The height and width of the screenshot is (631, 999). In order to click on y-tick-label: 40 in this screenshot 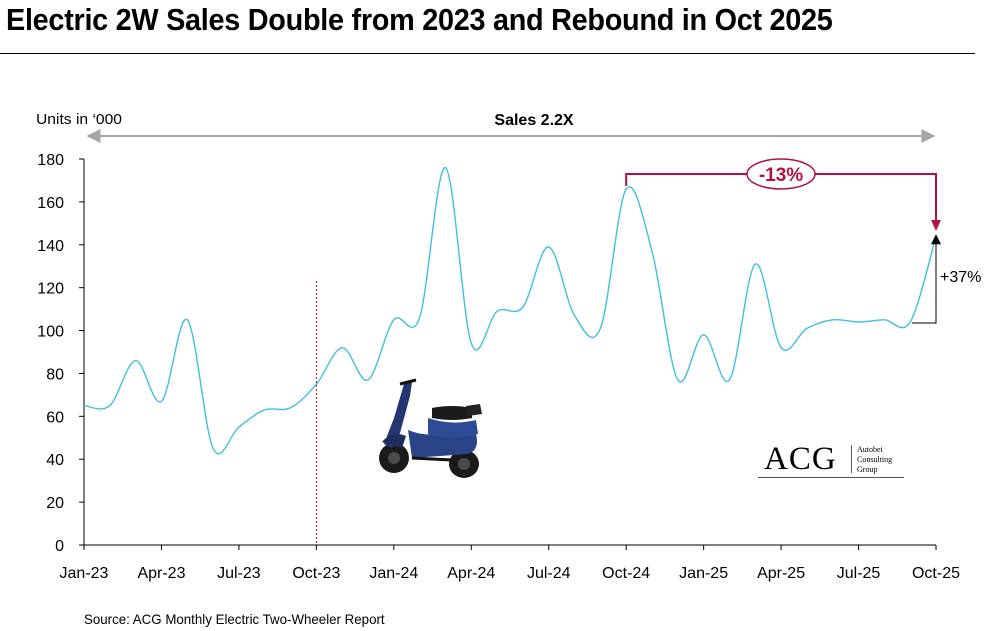, I will do `click(55, 460)`.